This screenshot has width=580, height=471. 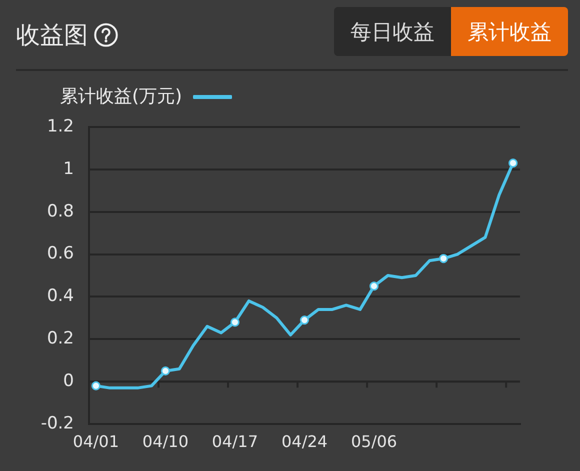 I want to click on x-tick-label: 05/06, so click(x=374, y=441).